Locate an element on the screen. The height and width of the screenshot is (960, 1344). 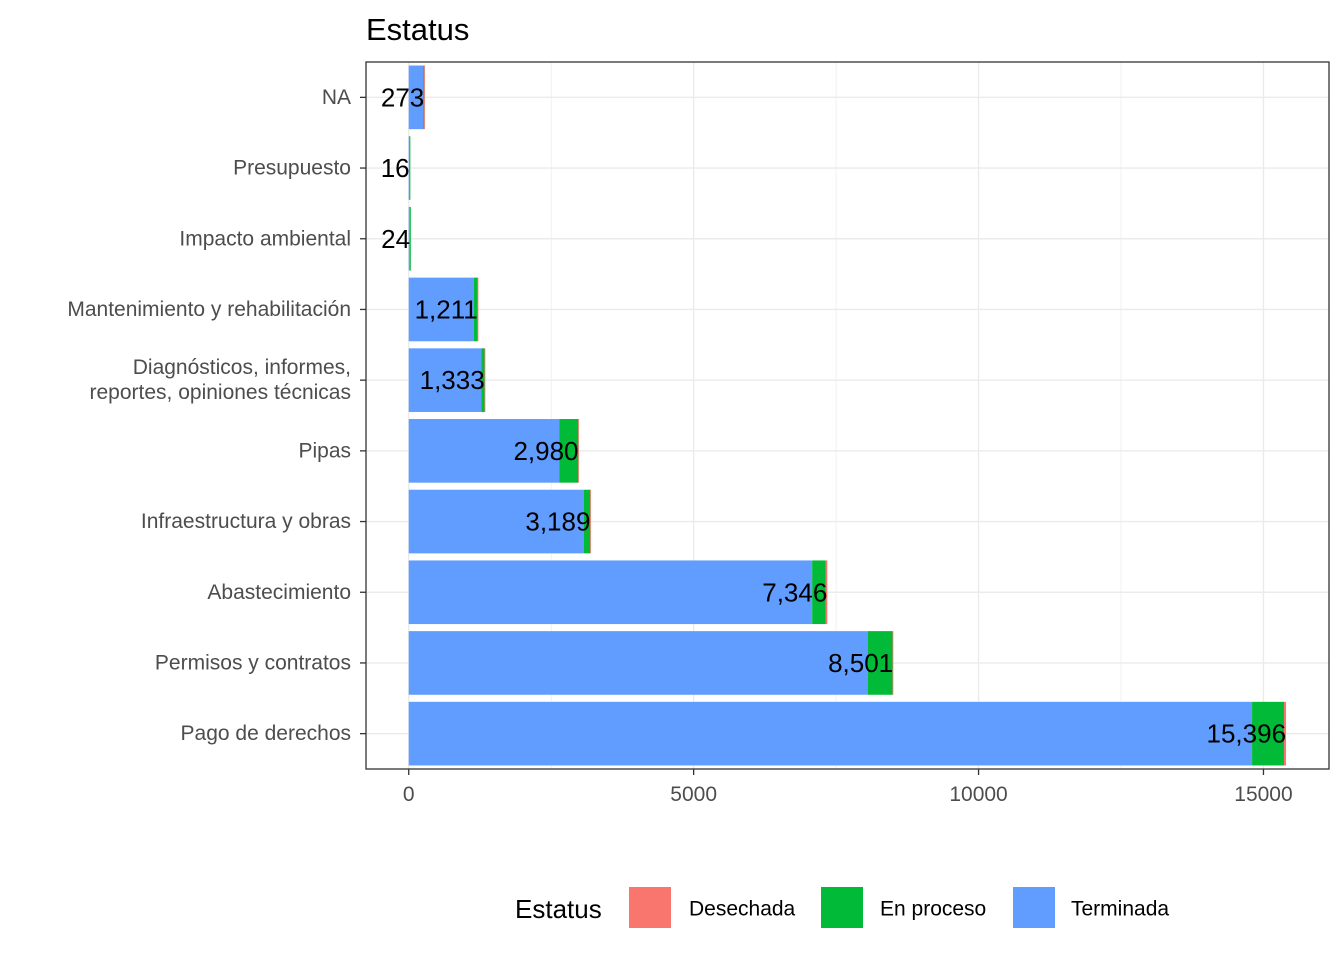
data-label-total: 273 is located at coordinates (402, 97).